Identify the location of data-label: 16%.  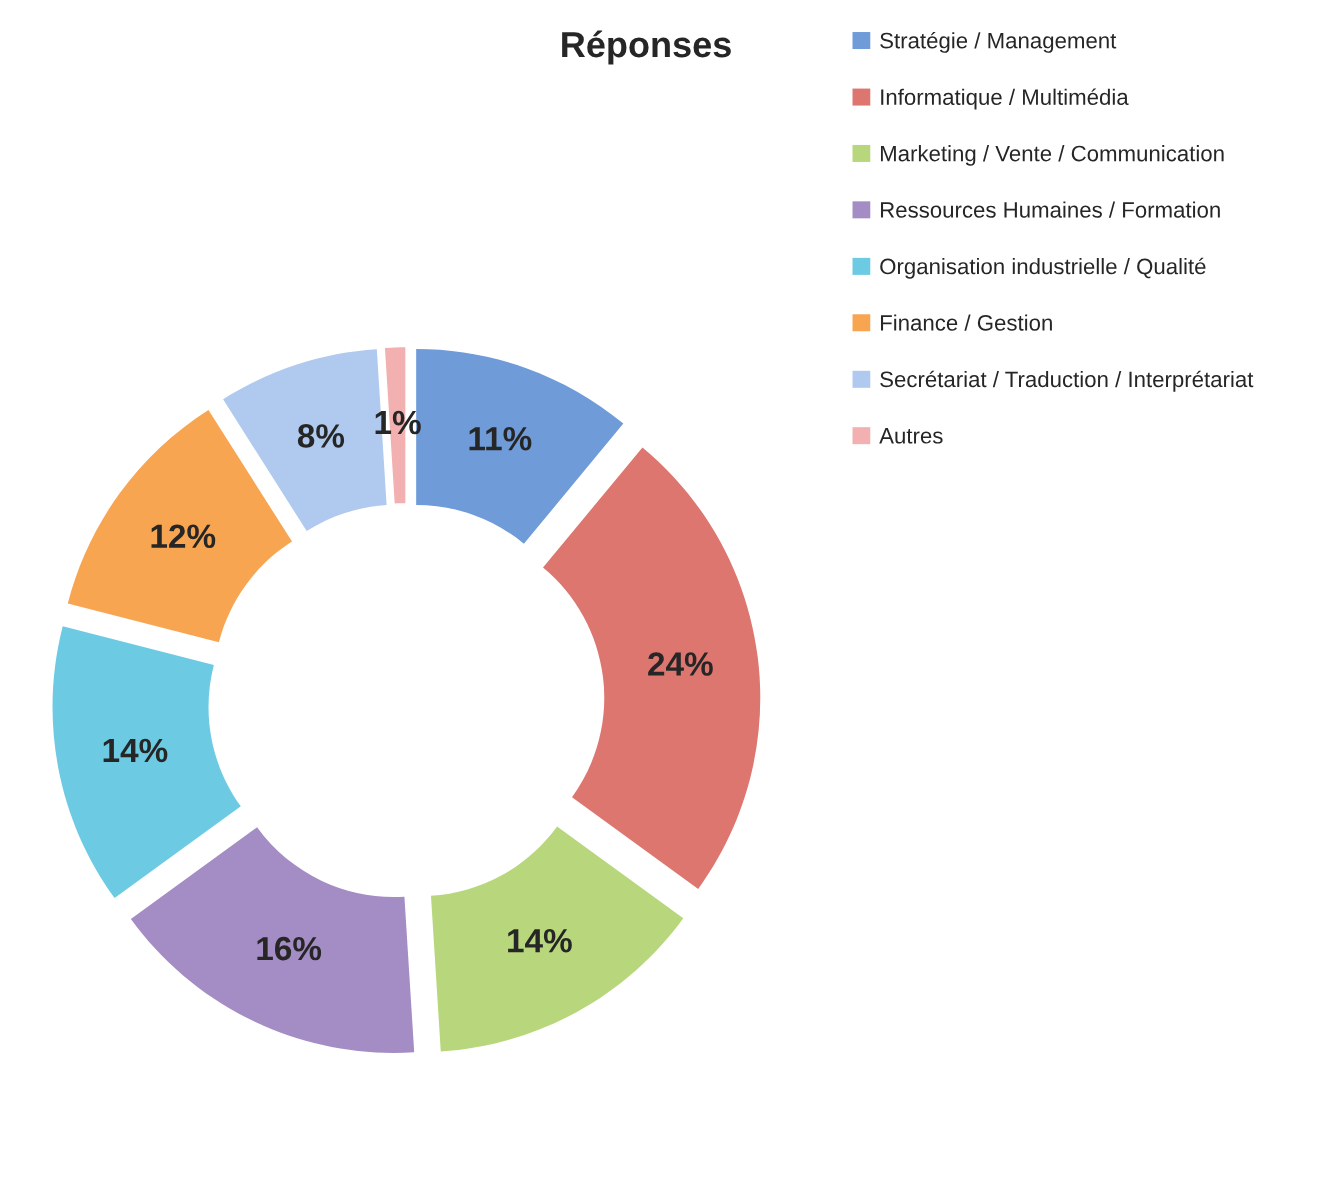
(289, 948).